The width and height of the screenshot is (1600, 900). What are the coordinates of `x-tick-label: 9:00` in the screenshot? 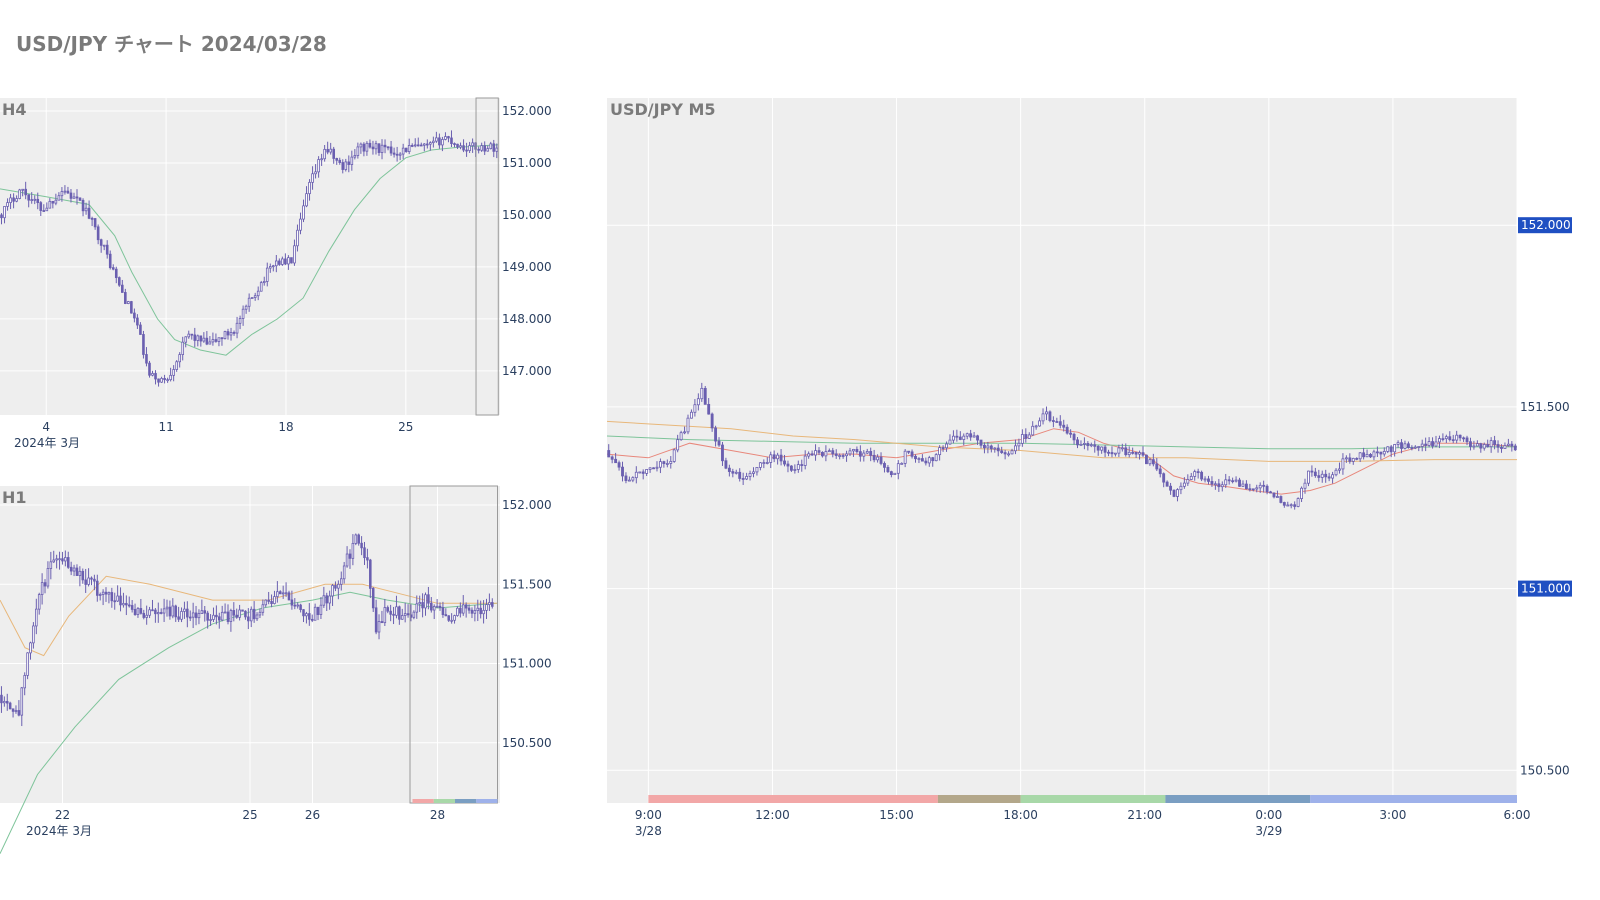 It's located at (648, 815).